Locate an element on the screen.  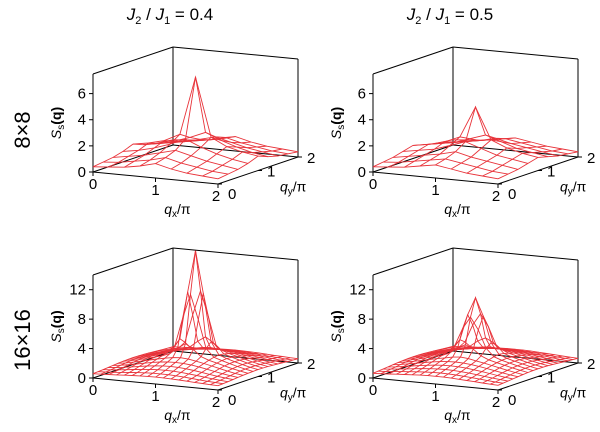
column-title: J2 / J1 = 0.4 is located at coordinates (169, 16).